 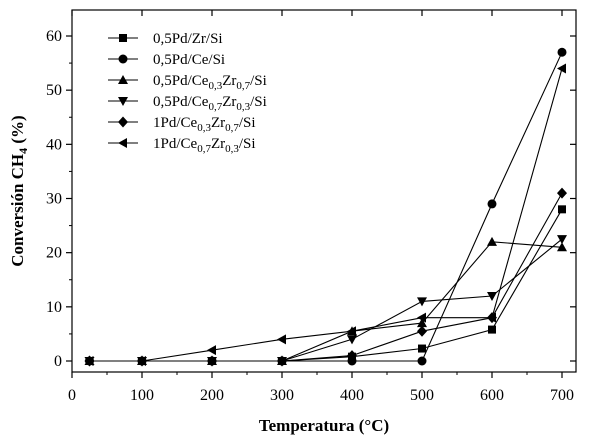 What do you see at coordinates (210, 82) in the screenshot?
I see `legend-label: 0,5Pd/Ce0,3Zr0,7/Si` at bounding box center [210, 82].